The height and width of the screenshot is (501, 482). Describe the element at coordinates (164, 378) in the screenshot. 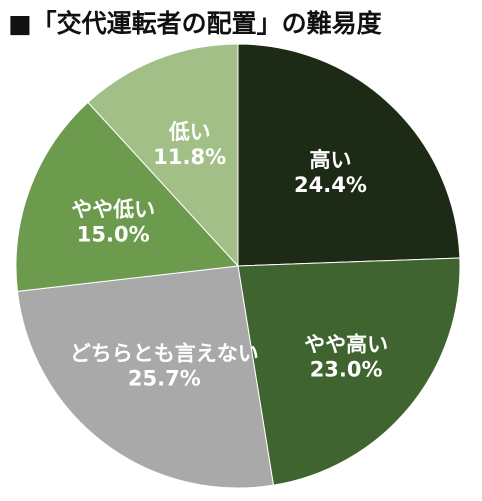

I see `slice-value-label: 25.7%` at that location.